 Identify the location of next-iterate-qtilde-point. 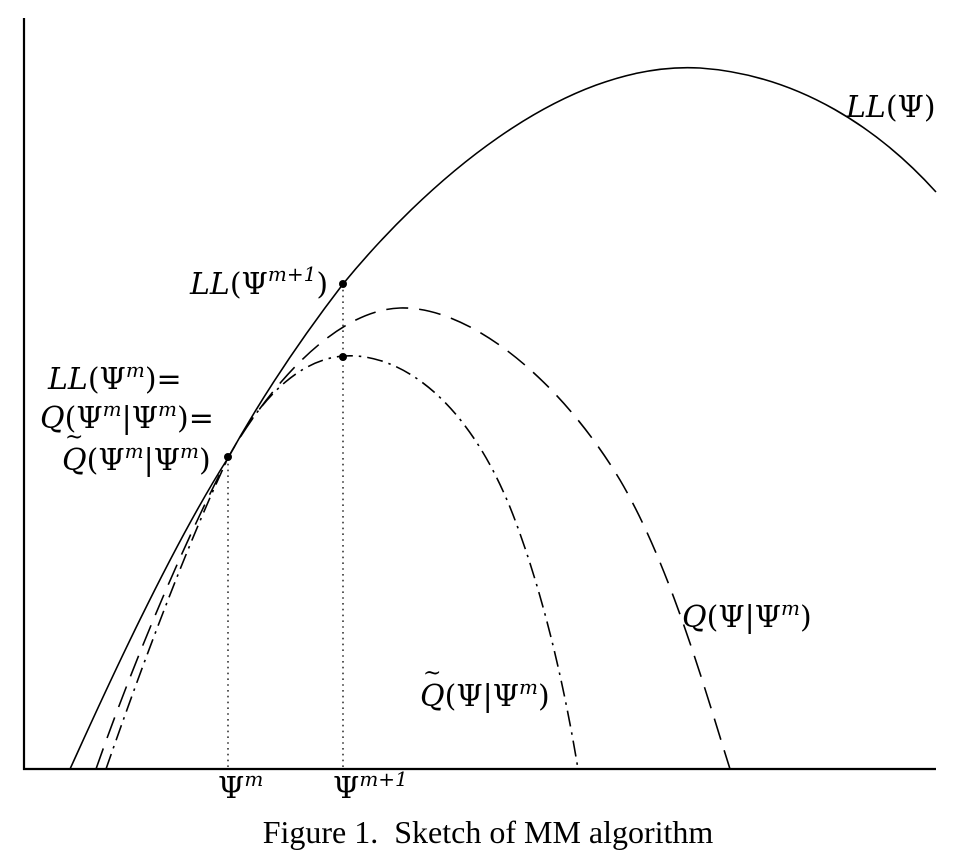
(343, 357).